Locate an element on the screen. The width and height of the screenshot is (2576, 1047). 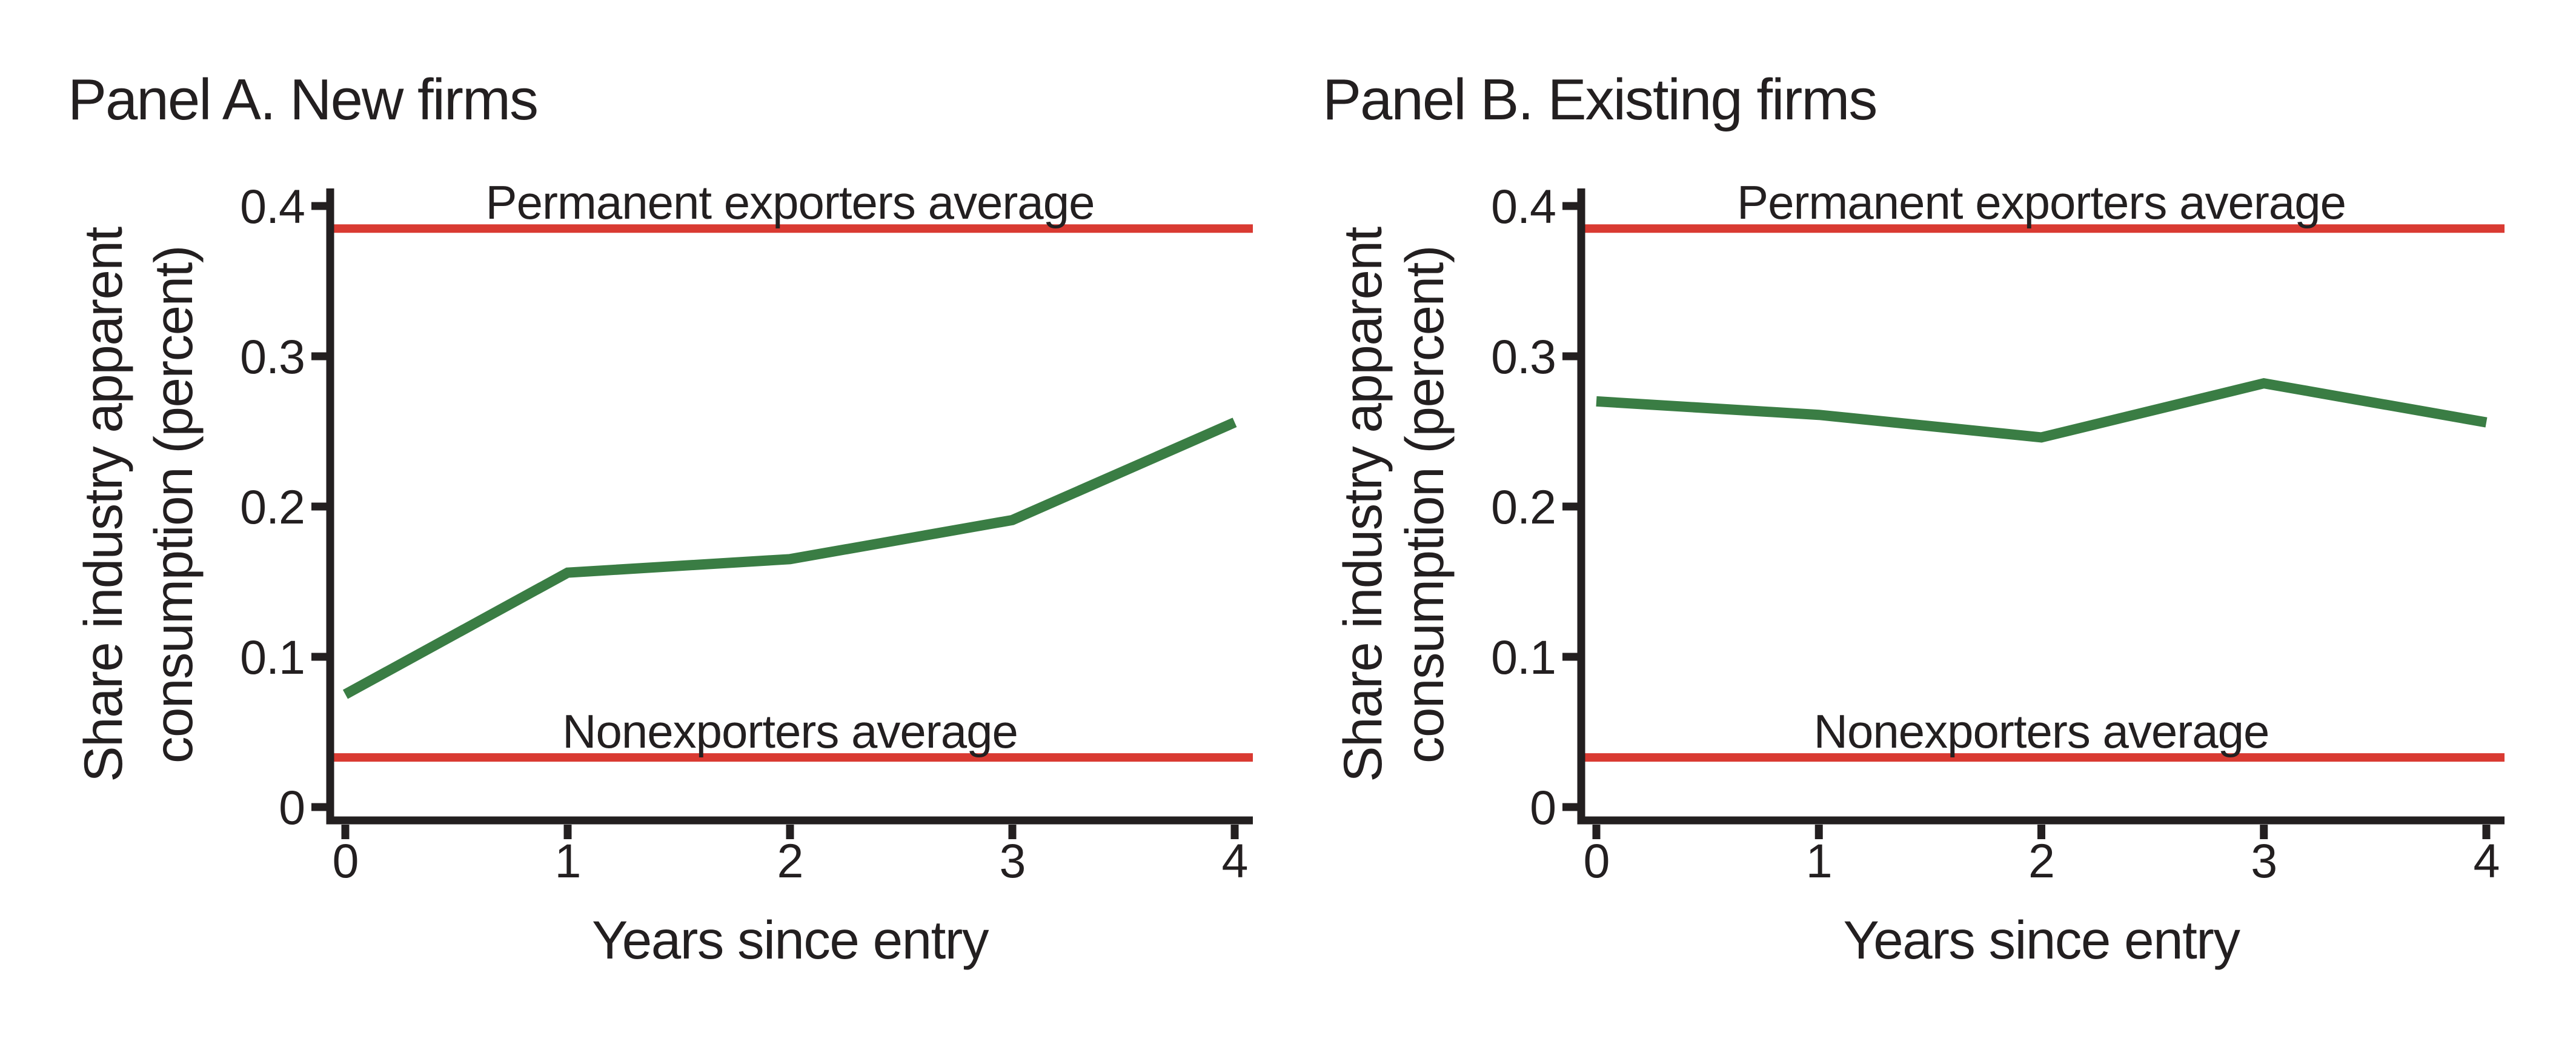
panel-a-title: Panel A. New firms is located at coordinates (303, 99).